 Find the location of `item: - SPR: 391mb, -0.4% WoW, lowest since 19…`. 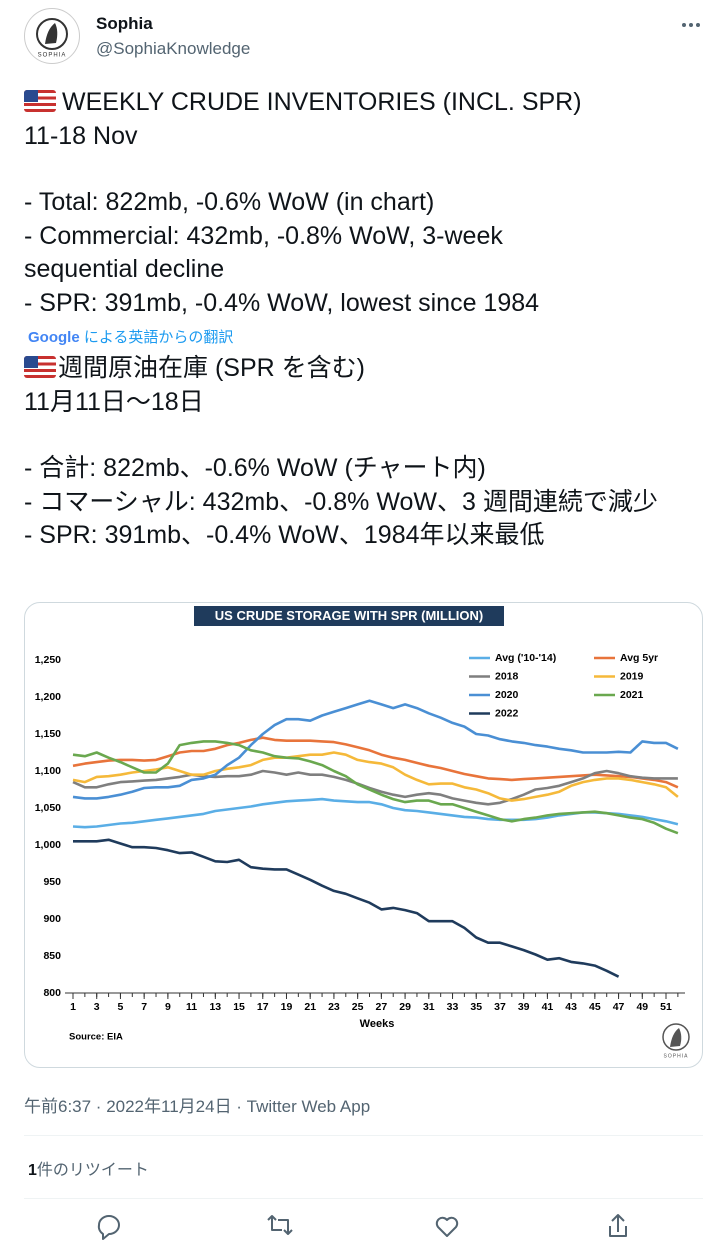

item: - SPR: 391mb, -0.4% WoW, lowest since 19… is located at coordinates (282, 302).